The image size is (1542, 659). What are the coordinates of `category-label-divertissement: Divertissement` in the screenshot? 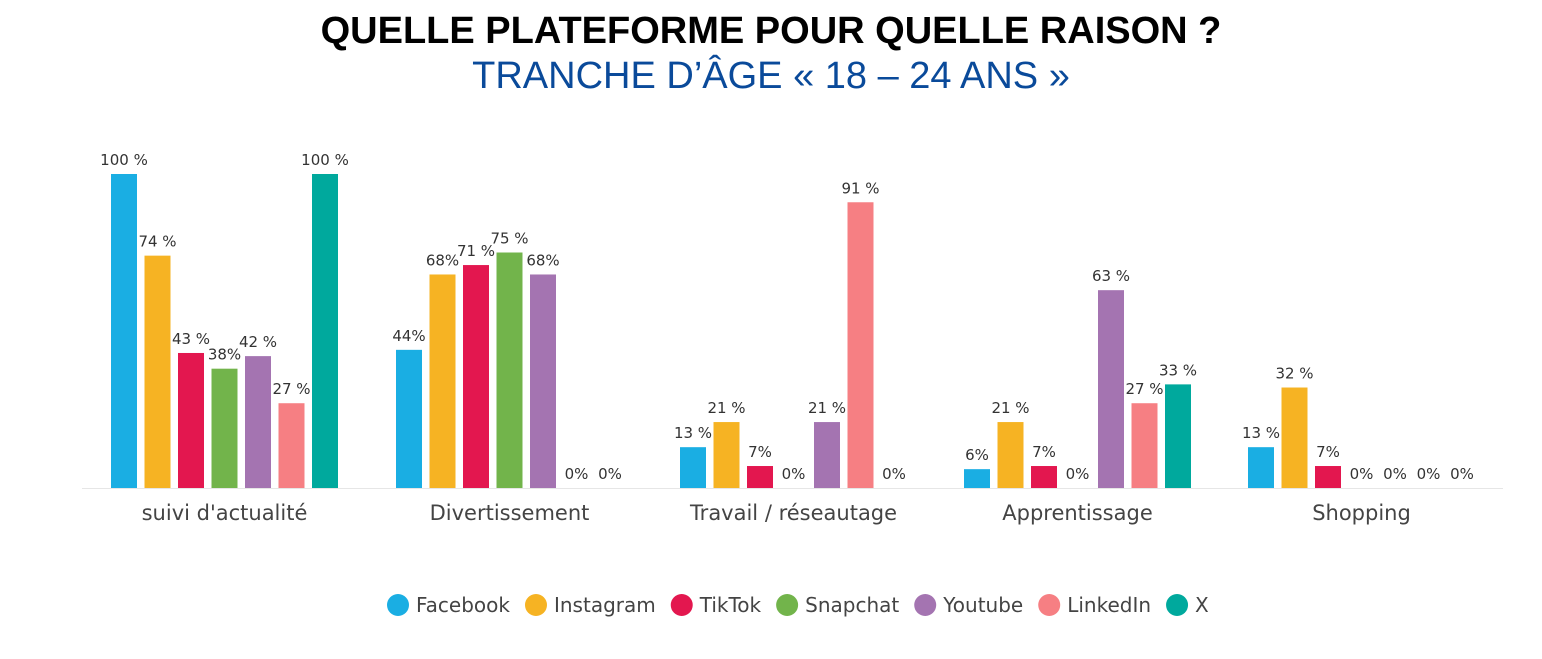 It's located at (510, 513).